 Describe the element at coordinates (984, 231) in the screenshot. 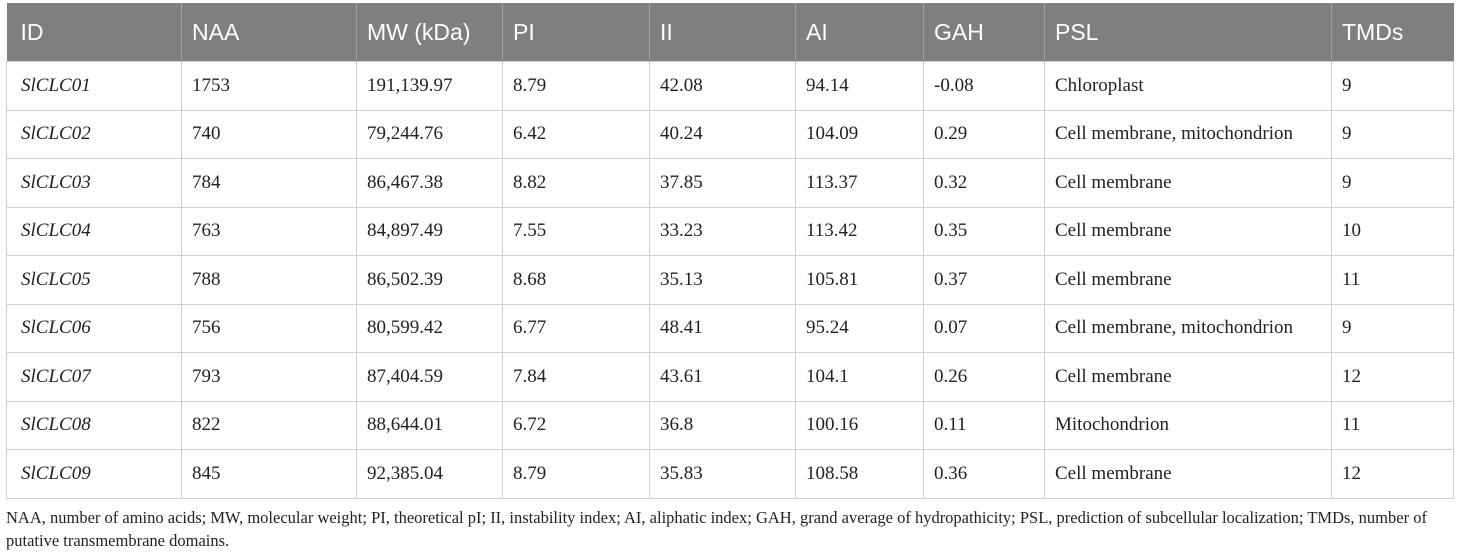

I see `table-cell: 0.35` at that location.